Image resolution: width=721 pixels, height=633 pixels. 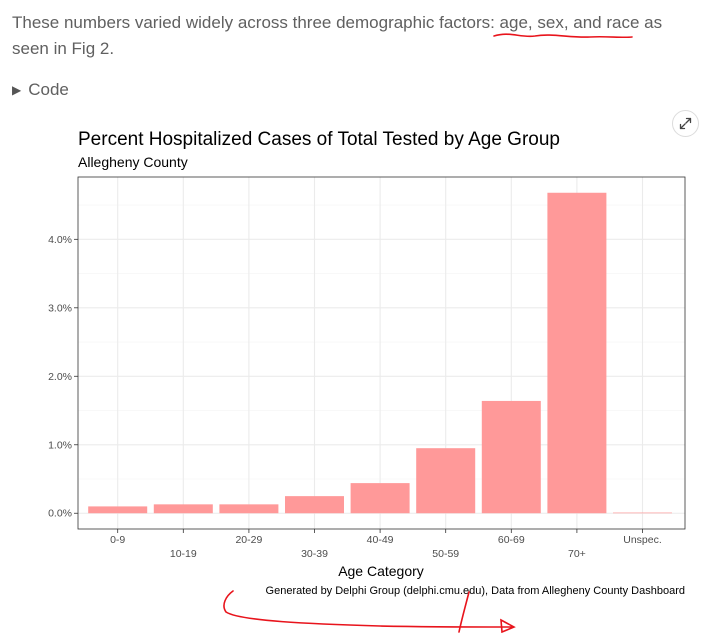 I want to click on triangle-right-icon: ▶, so click(x=17, y=90).